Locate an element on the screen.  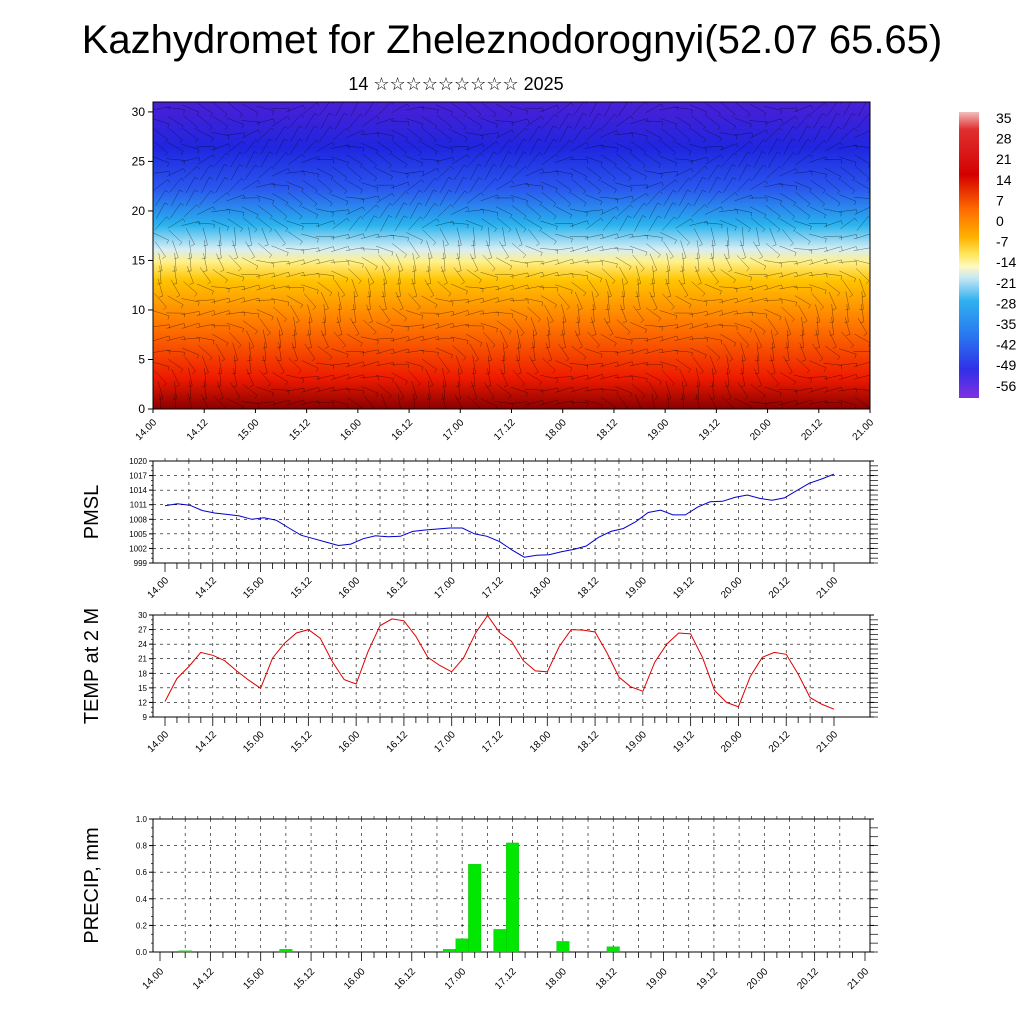
colorbar-label: -42 is located at coordinates (1006, 345).